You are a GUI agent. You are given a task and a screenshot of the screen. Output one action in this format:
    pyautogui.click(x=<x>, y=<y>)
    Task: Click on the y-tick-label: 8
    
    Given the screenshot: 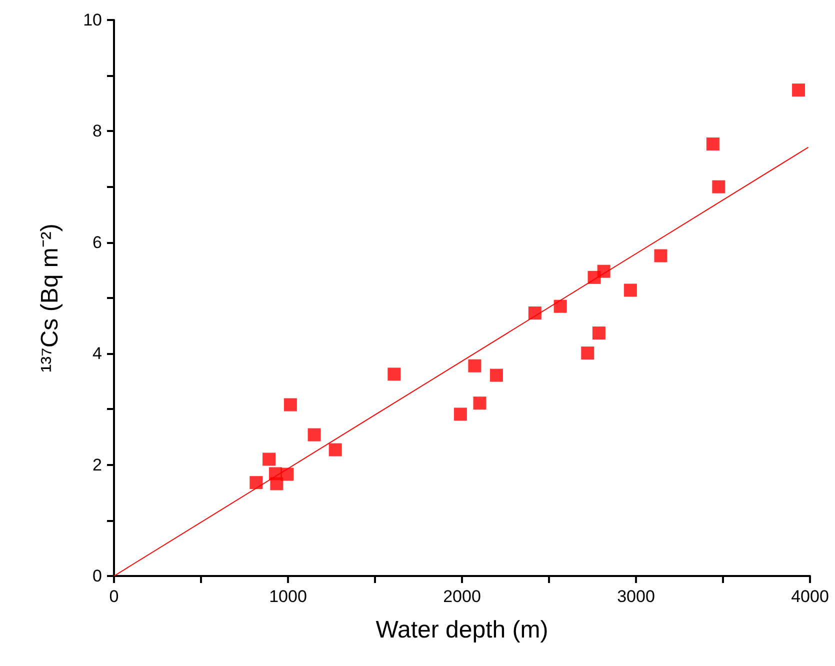 What is the action you would take?
    pyautogui.click(x=97, y=131)
    